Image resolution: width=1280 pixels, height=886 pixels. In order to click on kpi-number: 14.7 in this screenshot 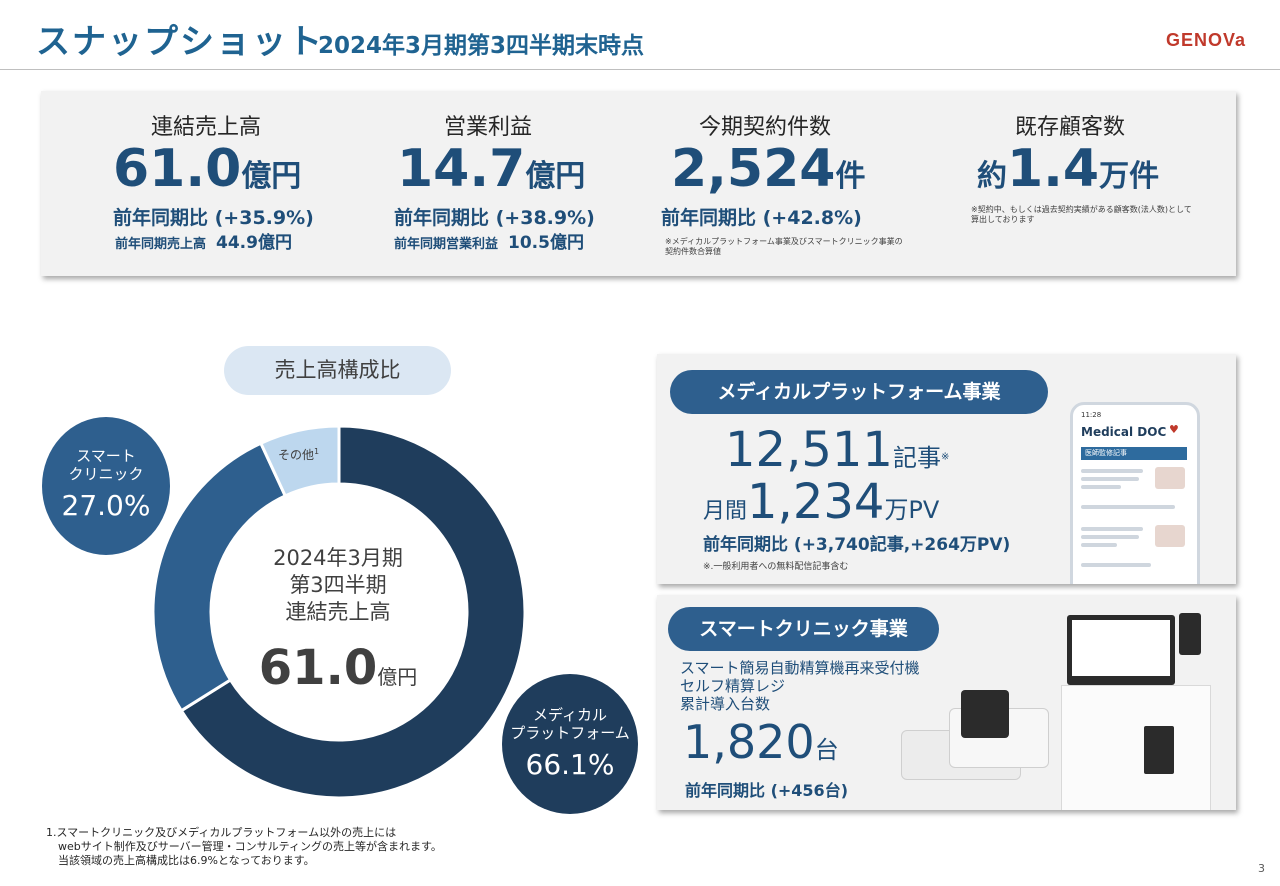, I will do `click(461, 169)`.